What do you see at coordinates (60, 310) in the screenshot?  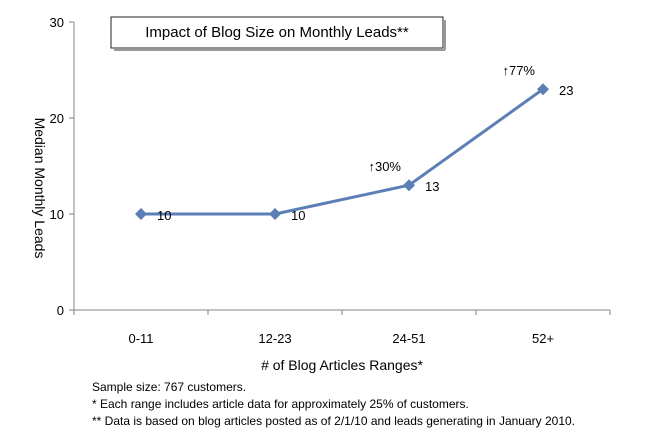 I see `y-tick-label: 0` at bounding box center [60, 310].